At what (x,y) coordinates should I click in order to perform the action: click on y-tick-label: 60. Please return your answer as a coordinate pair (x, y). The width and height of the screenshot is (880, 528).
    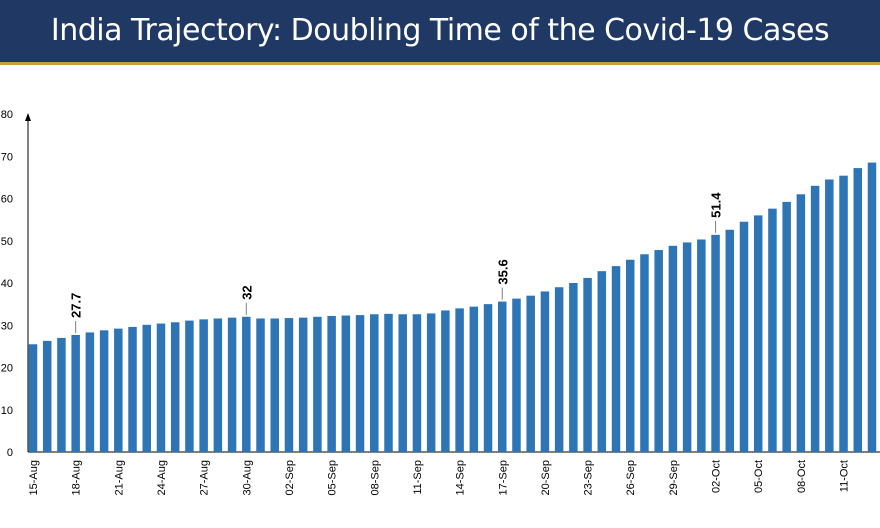
    Looking at the image, I should click on (7, 200).